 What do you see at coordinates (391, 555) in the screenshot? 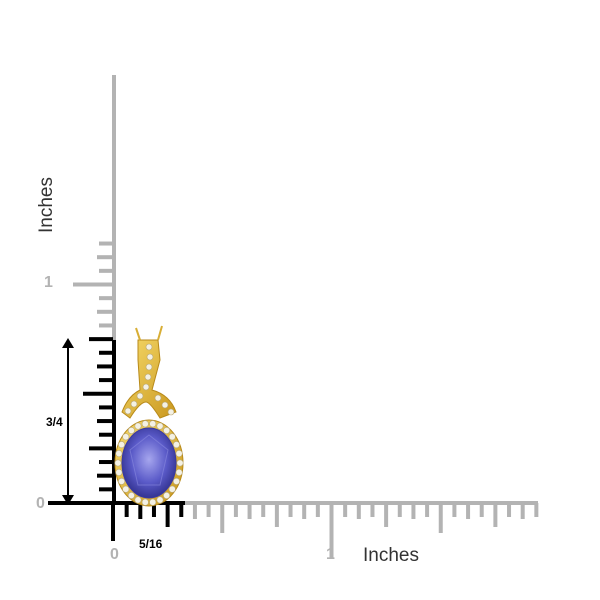
I see `horizontal-unit-label: Inches` at bounding box center [391, 555].